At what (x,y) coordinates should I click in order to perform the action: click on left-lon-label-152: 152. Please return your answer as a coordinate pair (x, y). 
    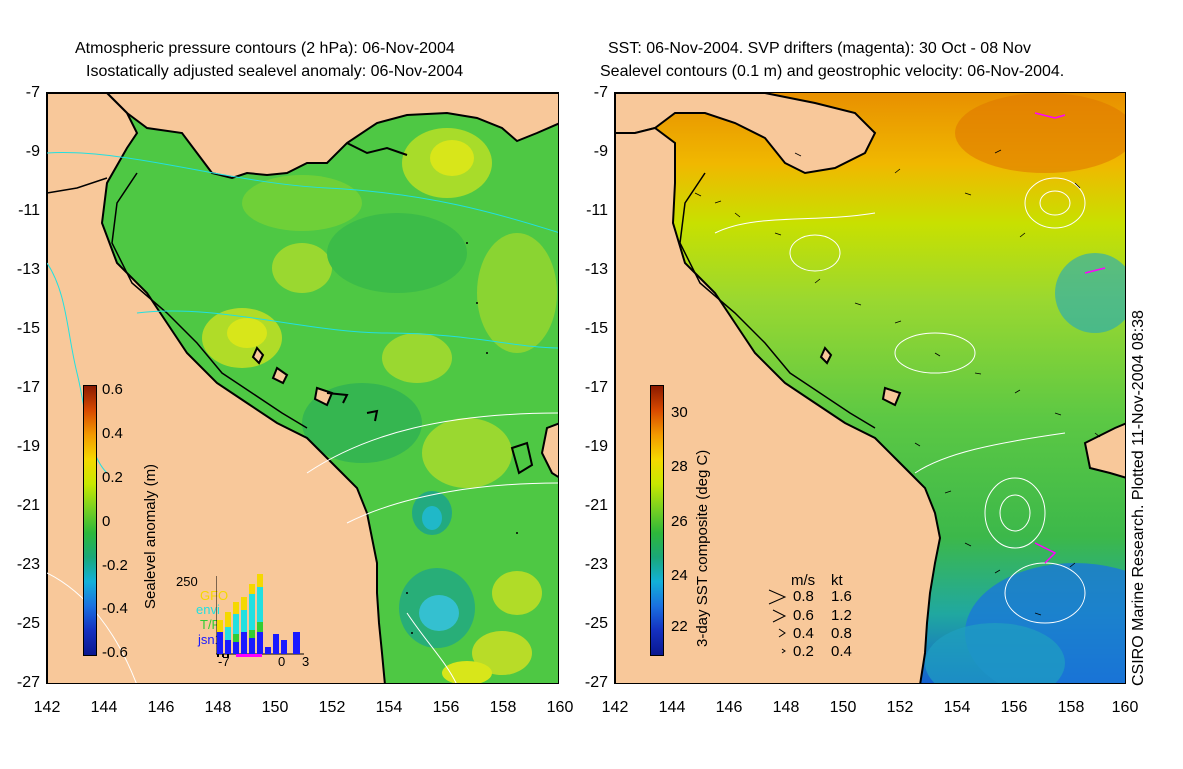
    Looking at the image, I should click on (332, 707).